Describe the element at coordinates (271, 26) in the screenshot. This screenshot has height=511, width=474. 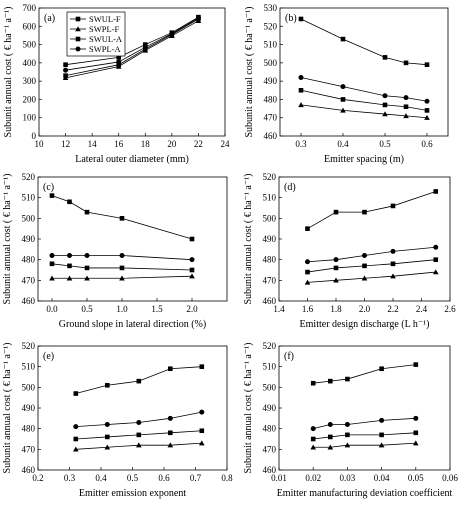
I see `y-tick-label: 520` at that location.